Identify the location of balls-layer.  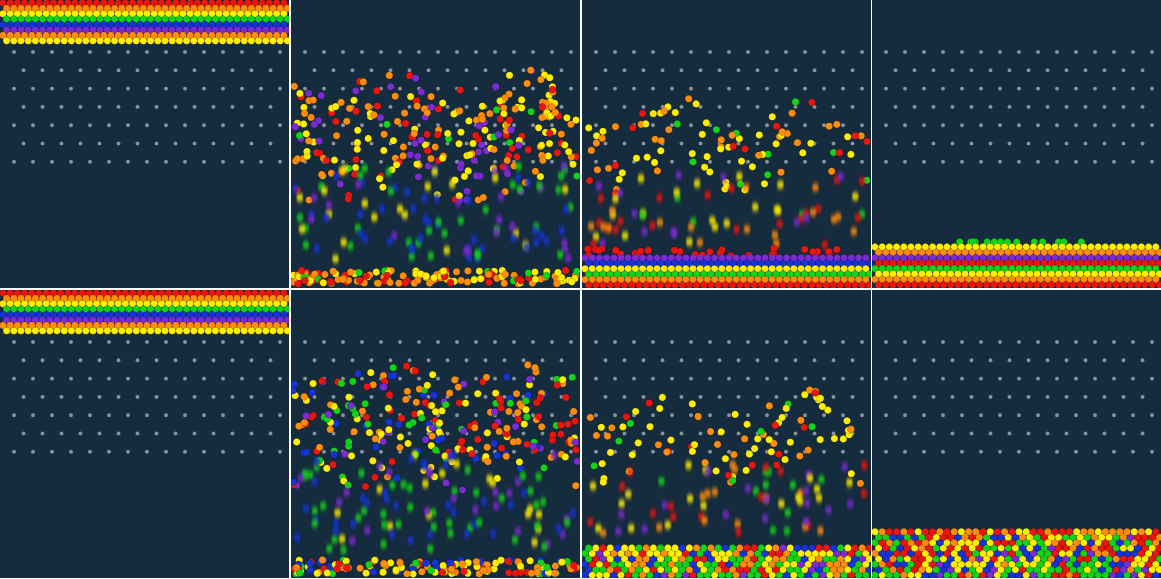
(144, 82).